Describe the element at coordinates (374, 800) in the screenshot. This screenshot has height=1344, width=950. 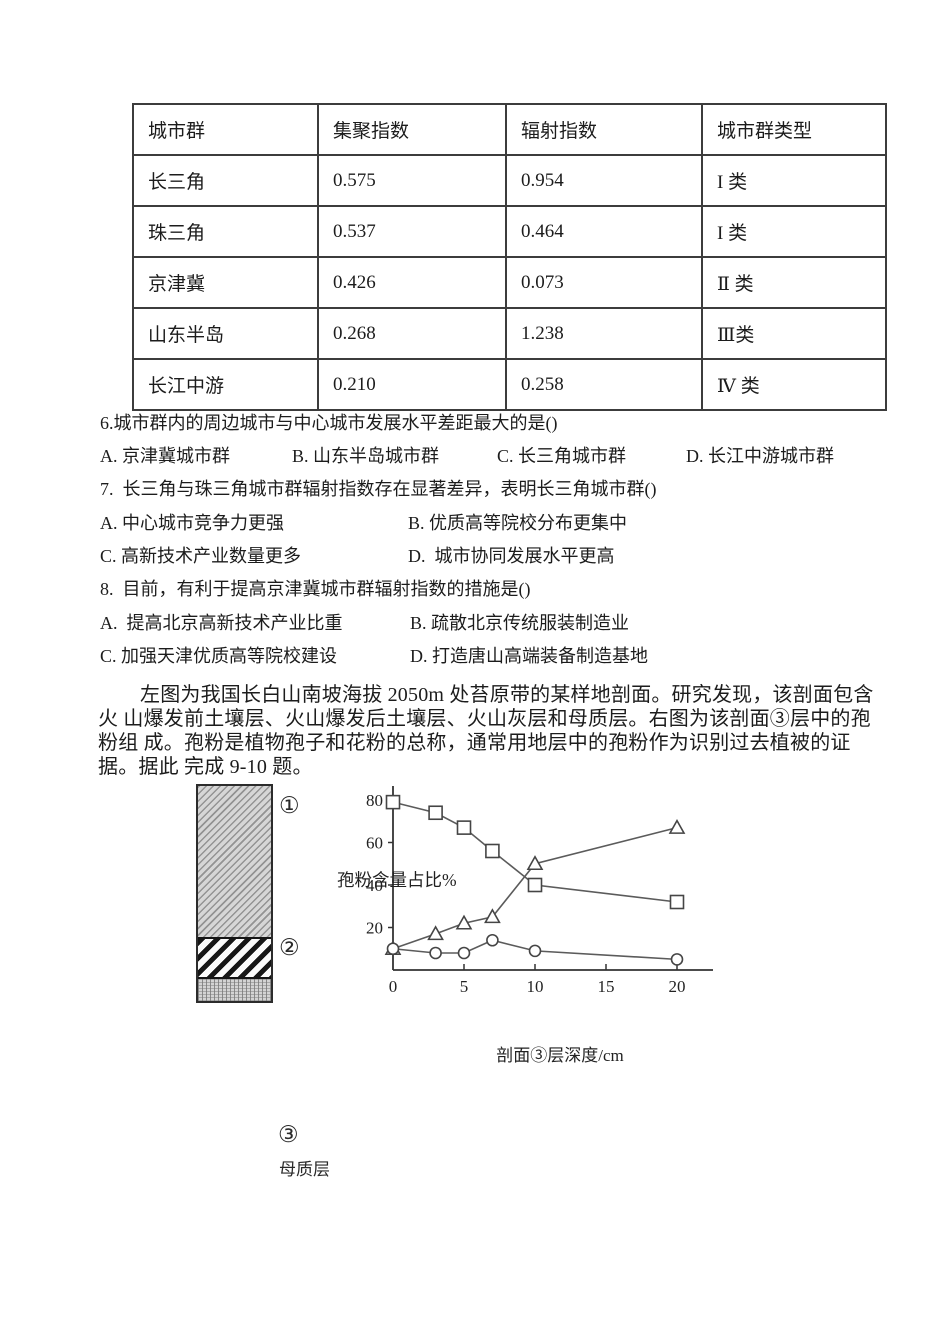
I see `svg-text: 80` at that location.